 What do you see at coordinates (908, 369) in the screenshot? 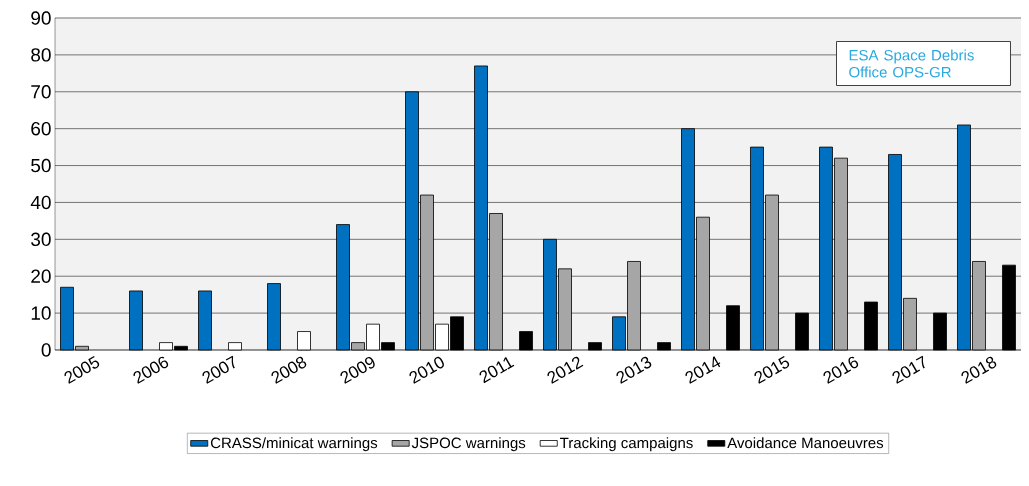
I see `x-tick-label: 2017` at bounding box center [908, 369].